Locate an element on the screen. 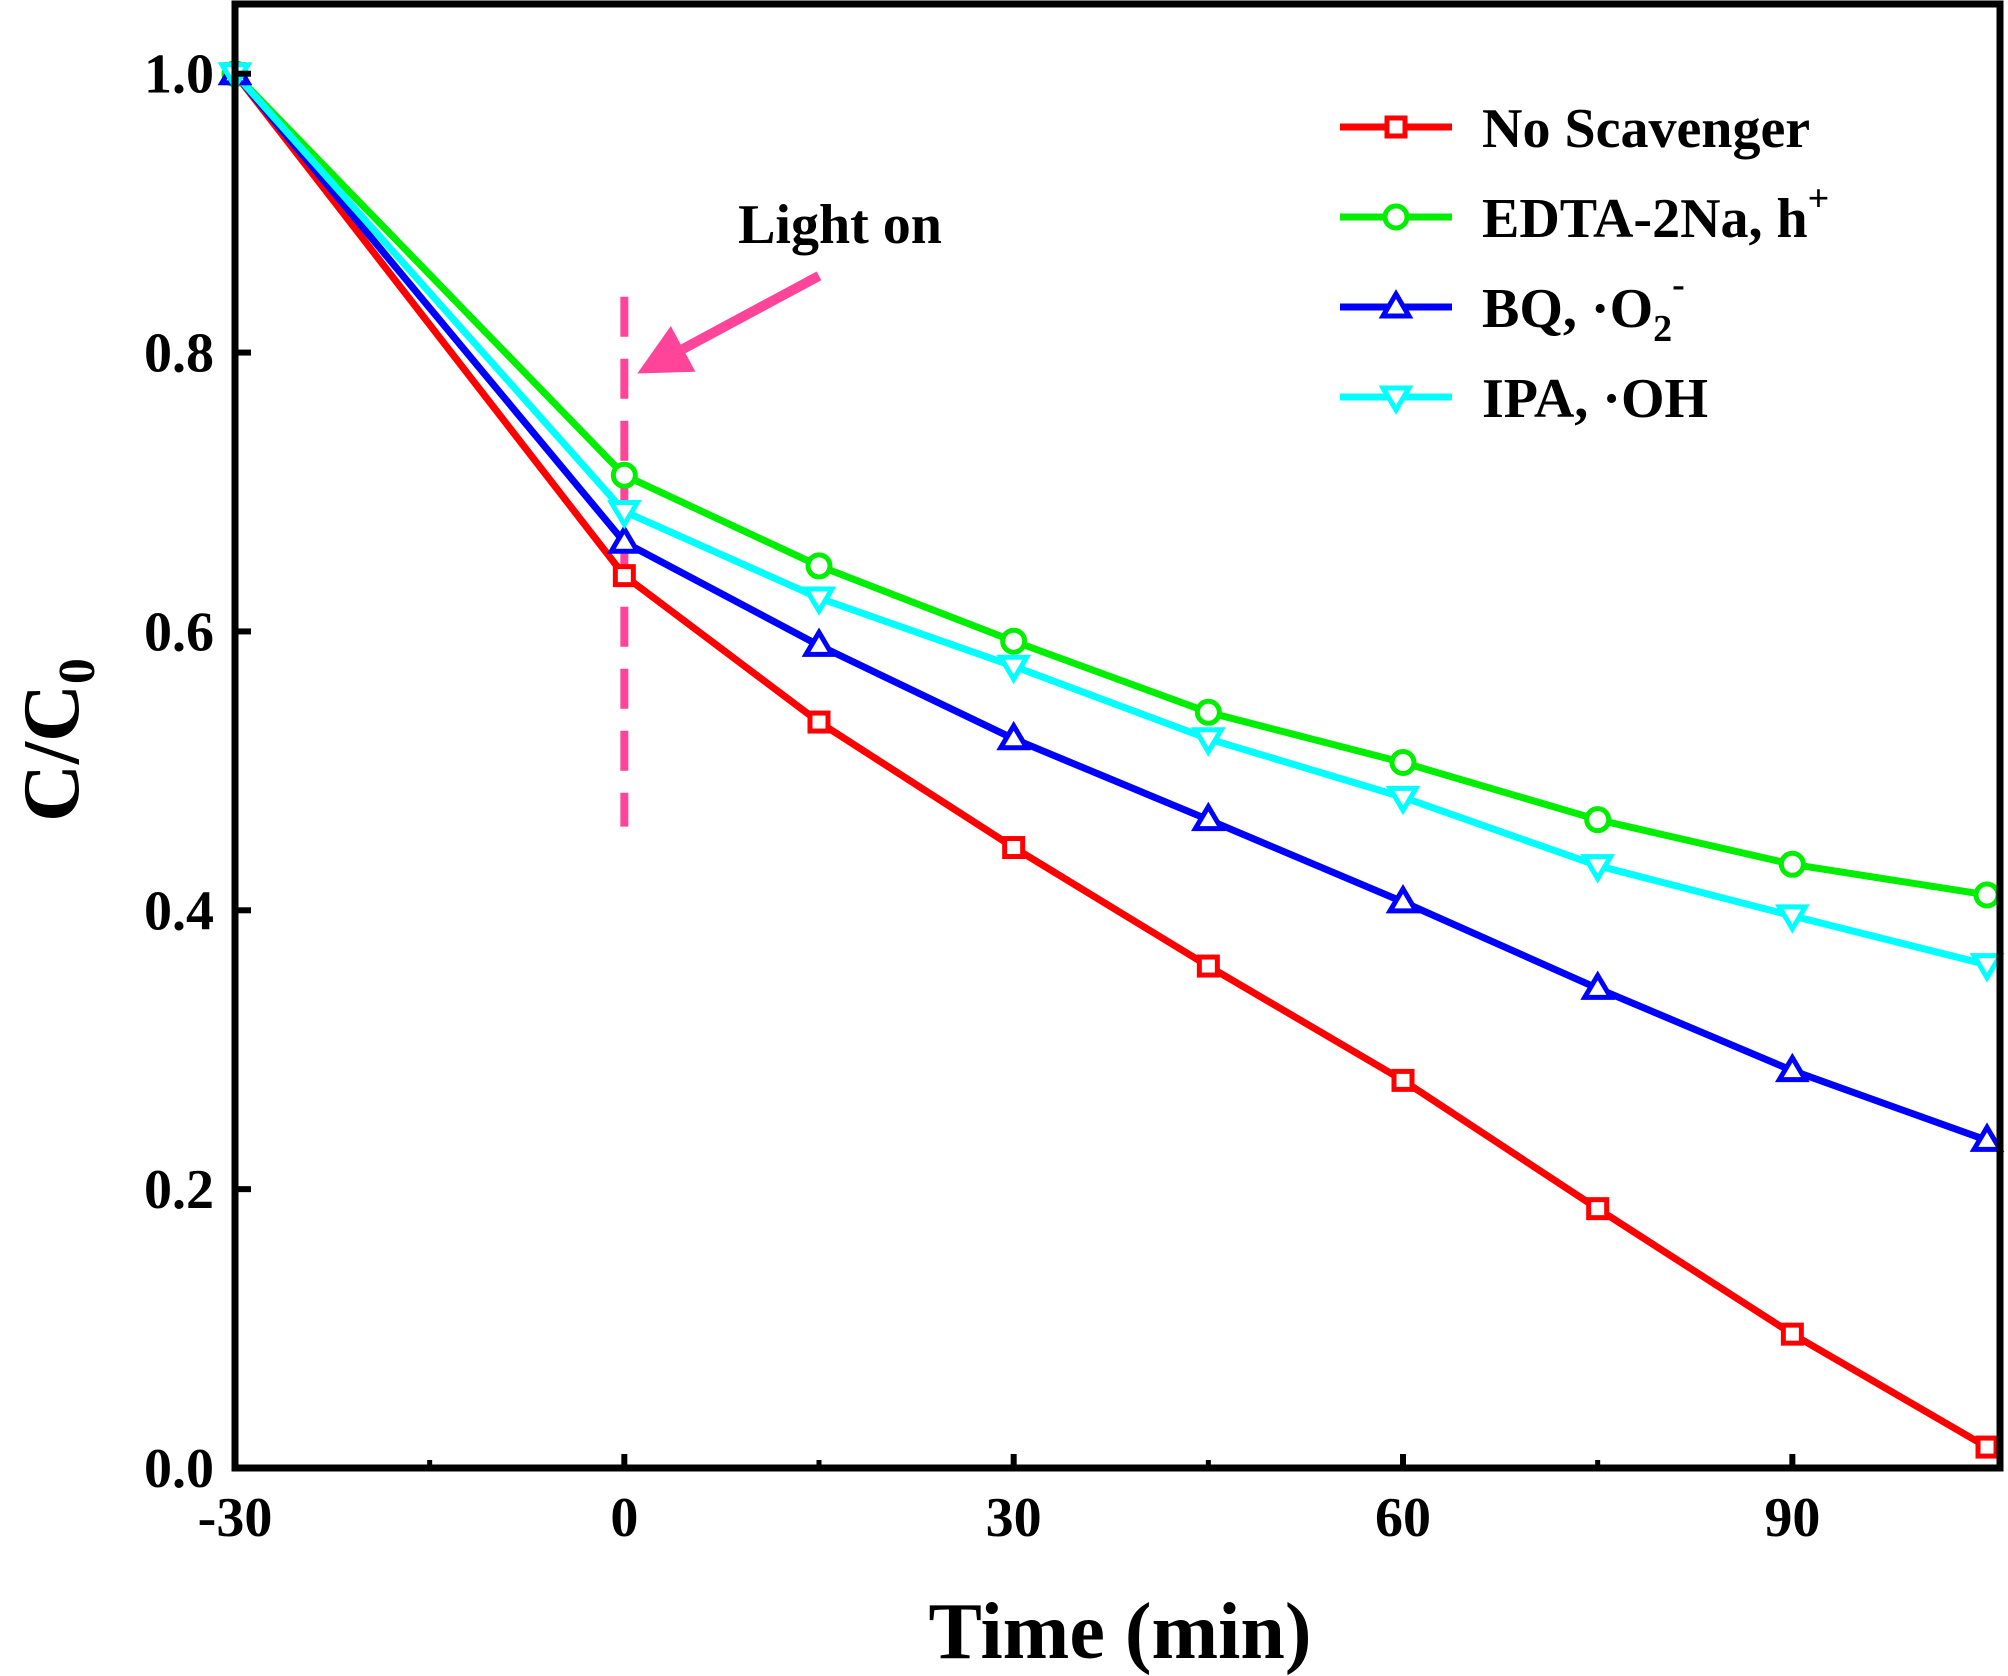 The width and height of the screenshot is (2008, 1676). x-tick-label-4: 90 is located at coordinates (1792, 1518).